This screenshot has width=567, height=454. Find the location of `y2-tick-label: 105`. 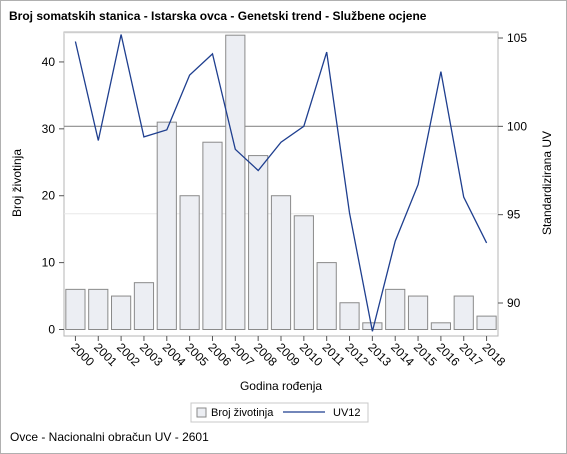

y2-tick-label: 105 is located at coordinates (517, 38).